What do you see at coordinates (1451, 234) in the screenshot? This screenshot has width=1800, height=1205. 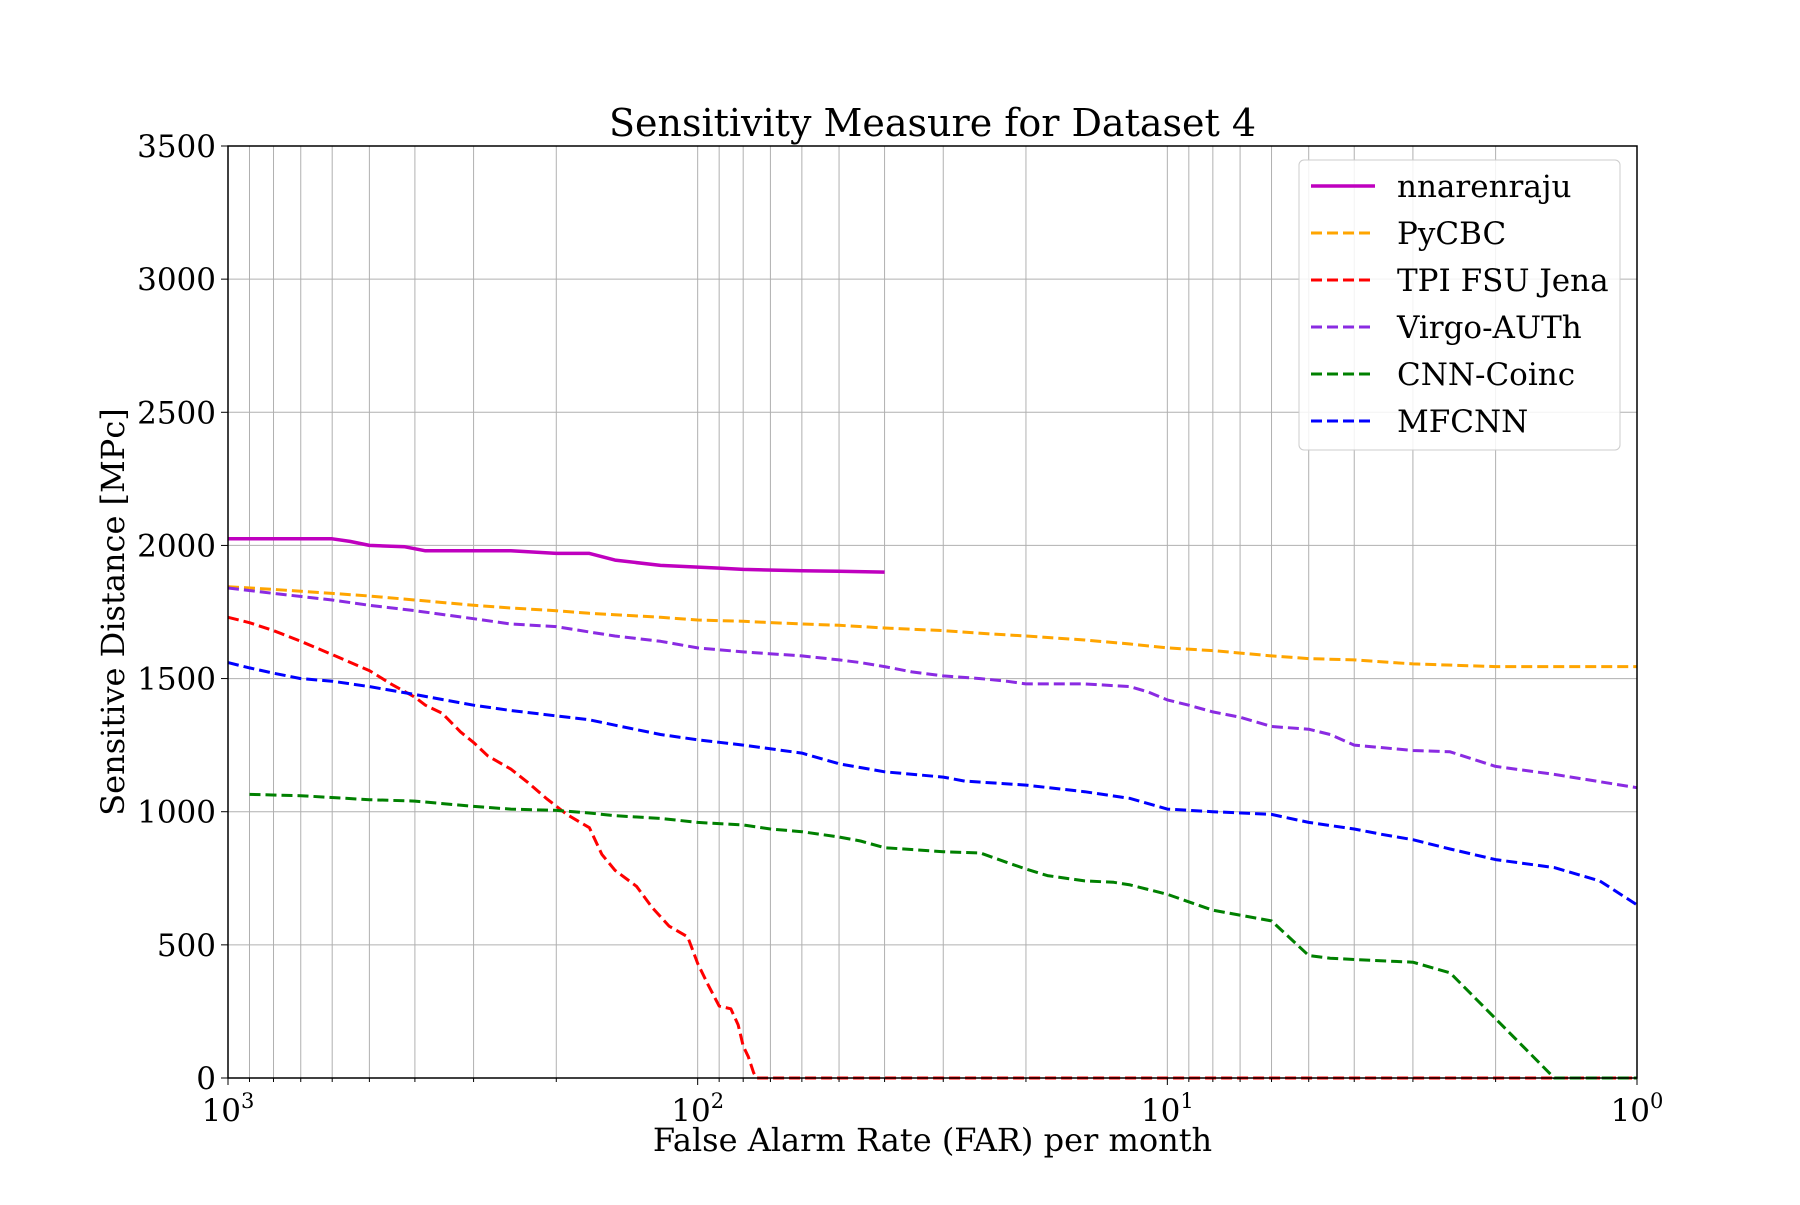 I see `legend-label-2: PyCBC` at bounding box center [1451, 234].